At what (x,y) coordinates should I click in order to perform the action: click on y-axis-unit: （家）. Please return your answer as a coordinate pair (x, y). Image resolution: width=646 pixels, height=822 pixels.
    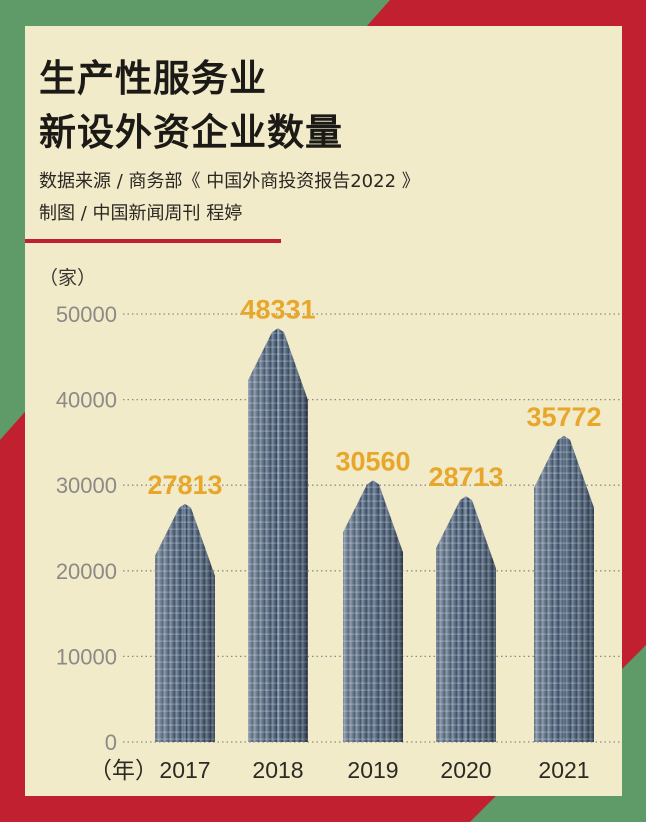
    Looking at the image, I should click on (68, 278).